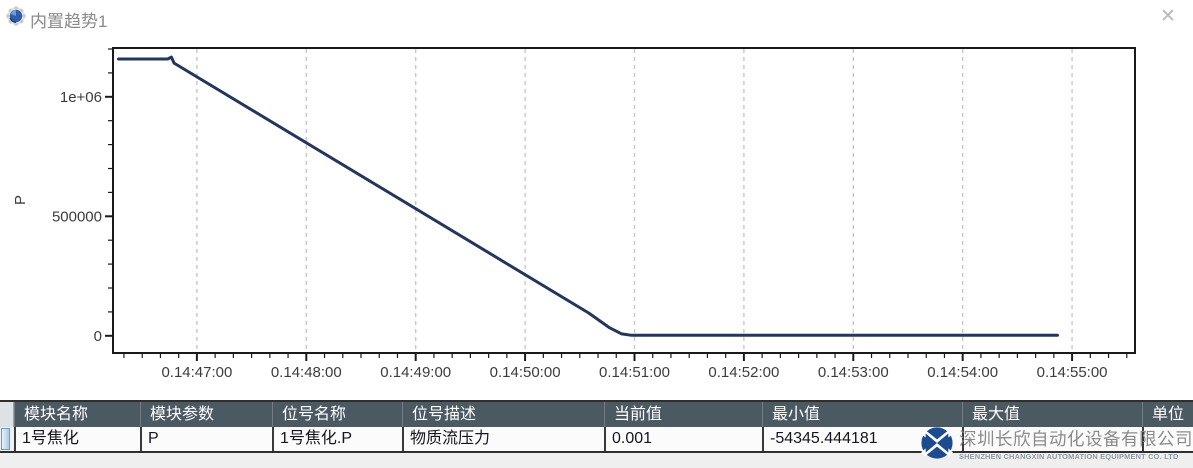 This screenshot has height=468, width=1193. What do you see at coordinates (743, 372) in the screenshot?
I see `svg-text: 0.14:52:00` at bounding box center [743, 372].